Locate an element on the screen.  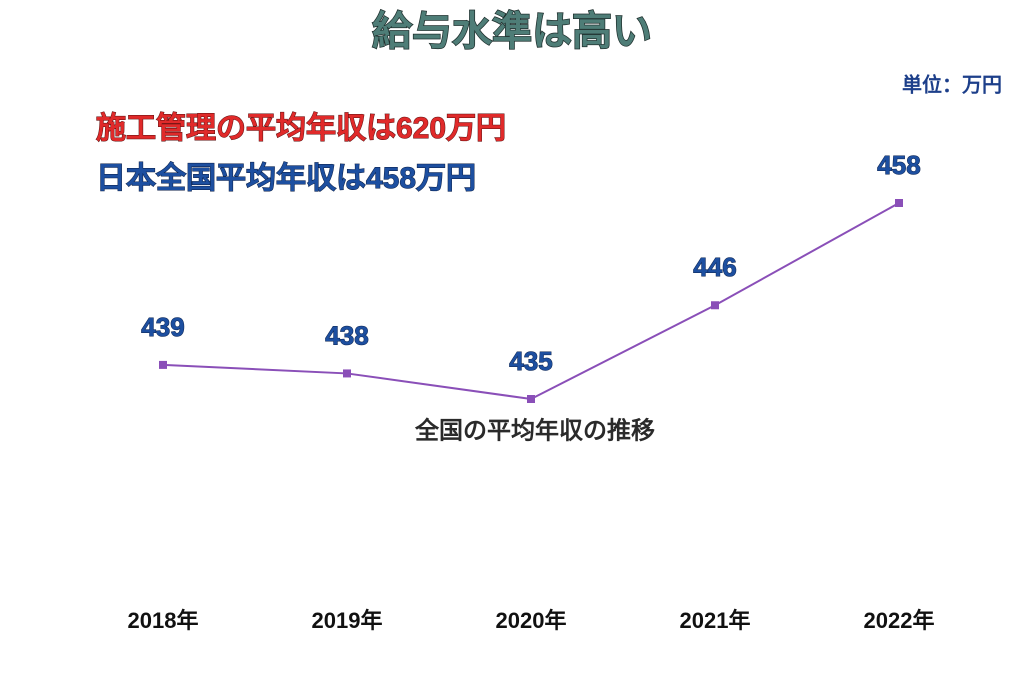
data-label: 458 is located at coordinates (898, 165).